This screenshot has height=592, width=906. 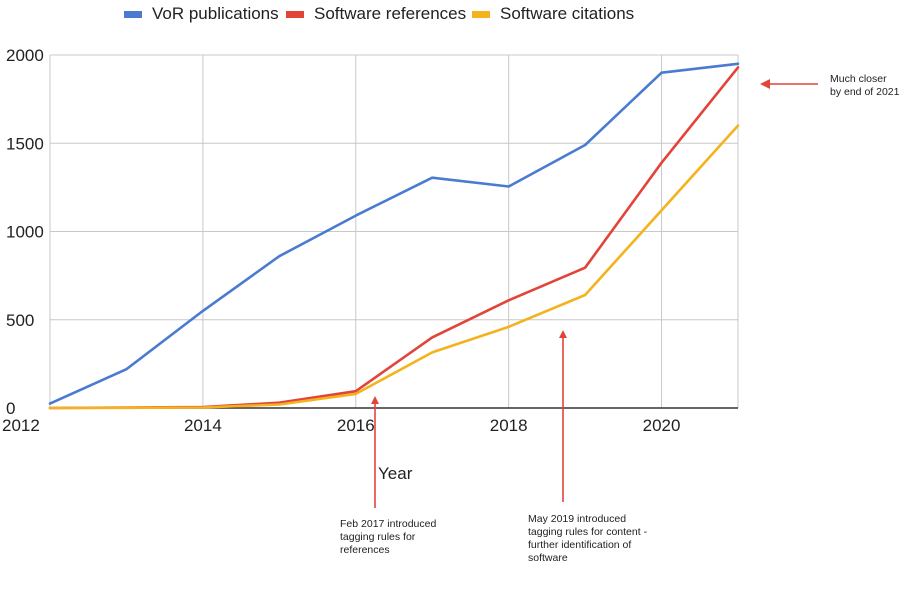 I want to click on legend-swatch-software-citations, so click(x=481, y=14).